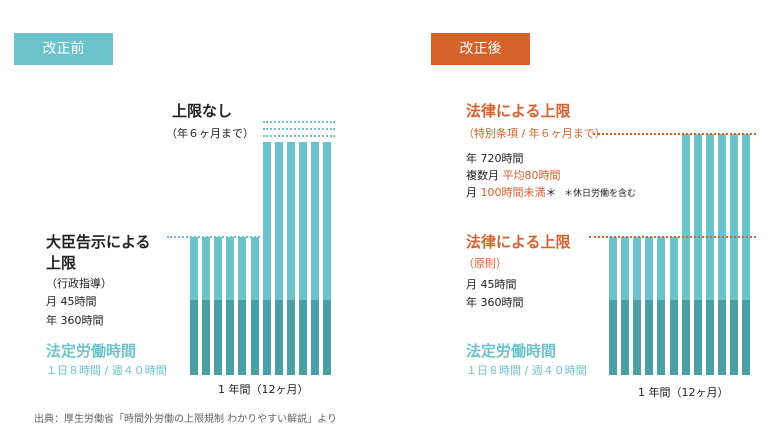  I want to click on after-special-month-footnote: ＊休日労働を含む, so click(600, 194).